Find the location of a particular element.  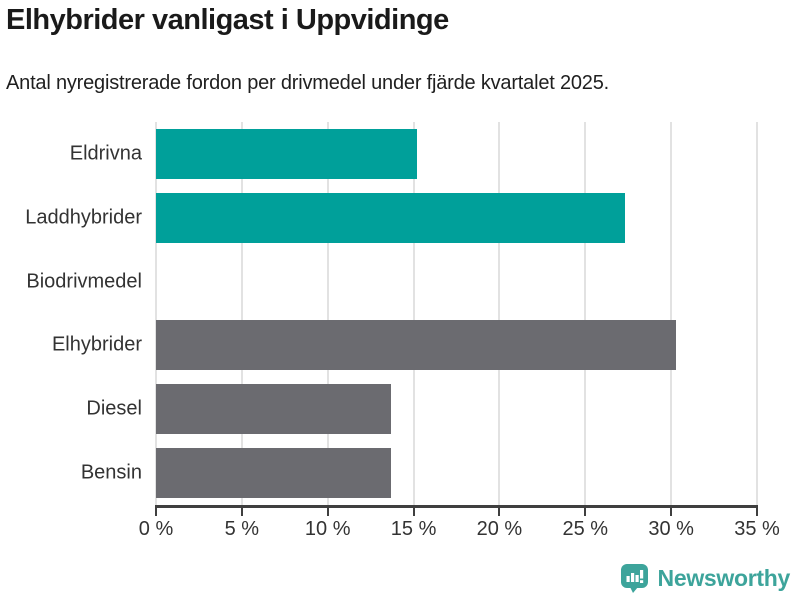

bar-elhybrider is located at coordinates (416, 345).